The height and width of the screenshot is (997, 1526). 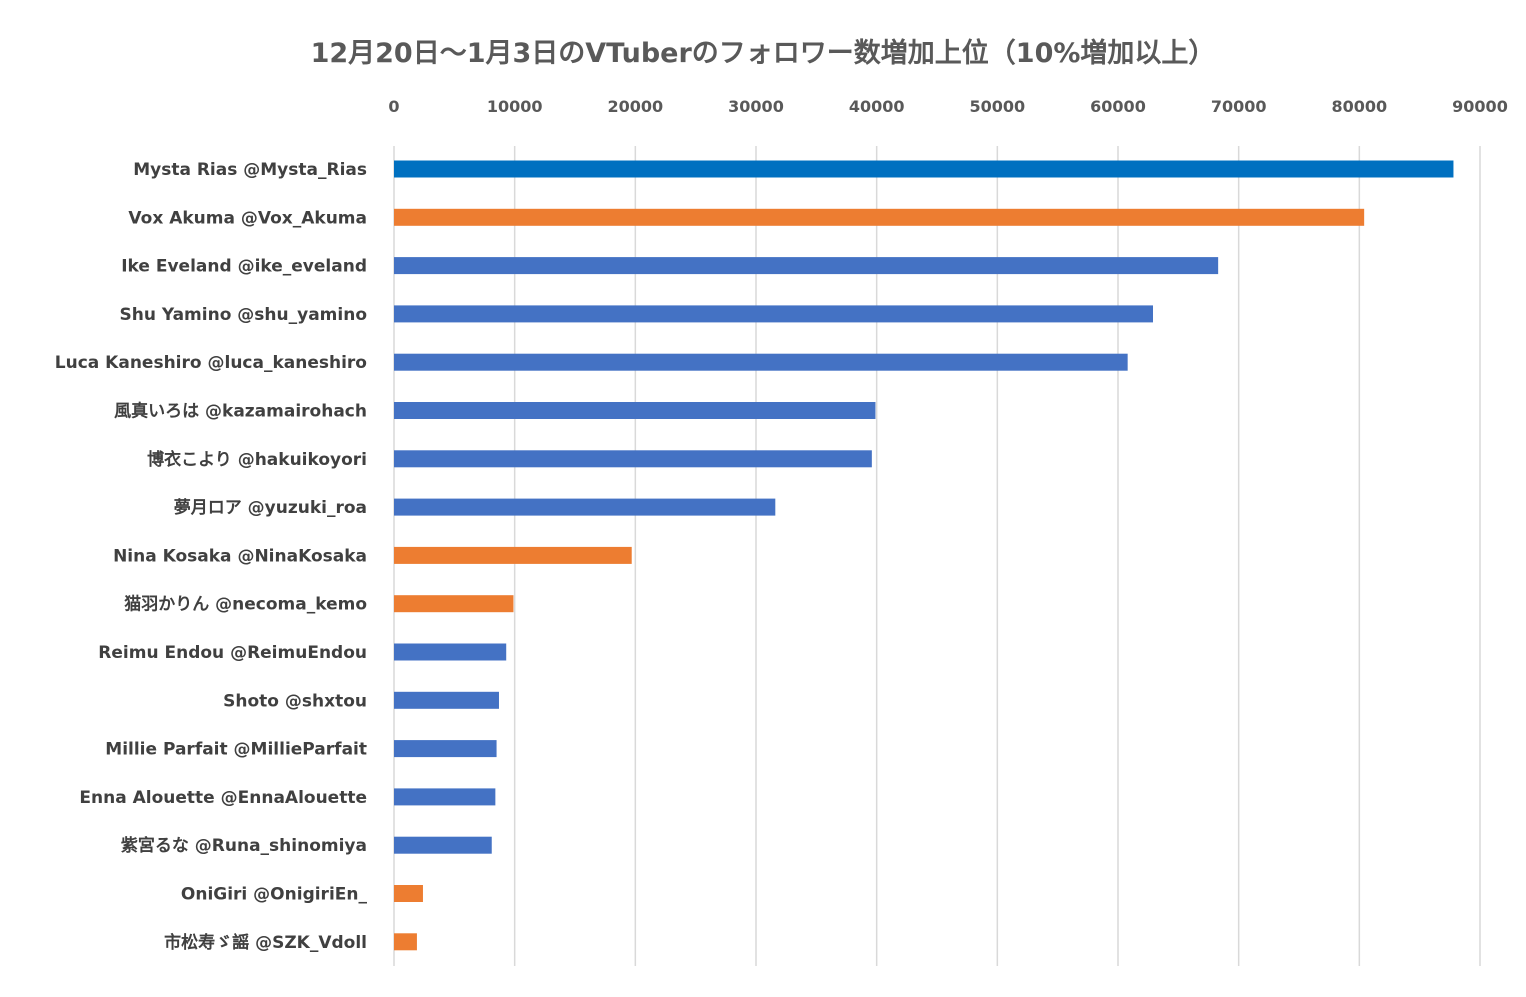 What do you see at coordinates (232, 653) in the screenshot?
I see `category-label: Reimu Endou @ReimuEndou` at bounding box center [232, 653].